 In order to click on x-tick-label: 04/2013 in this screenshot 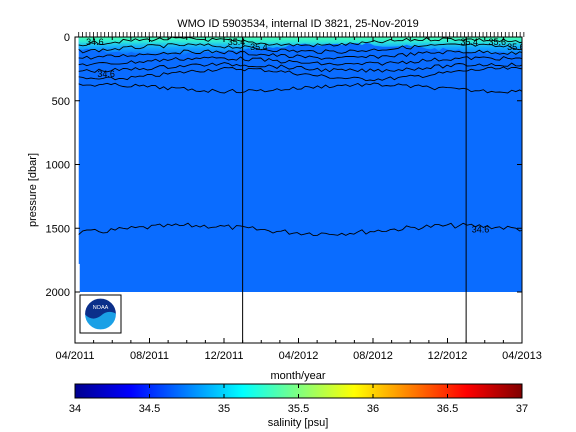, I will do `click(522, 356)`.